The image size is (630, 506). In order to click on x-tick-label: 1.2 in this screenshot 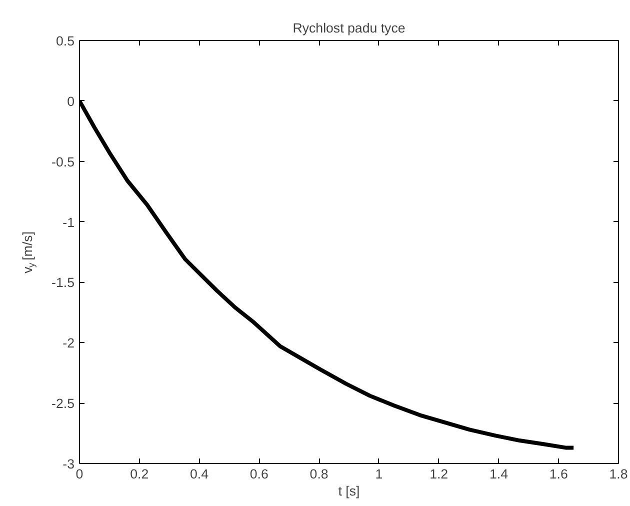, I will do `click(439, 474)`.